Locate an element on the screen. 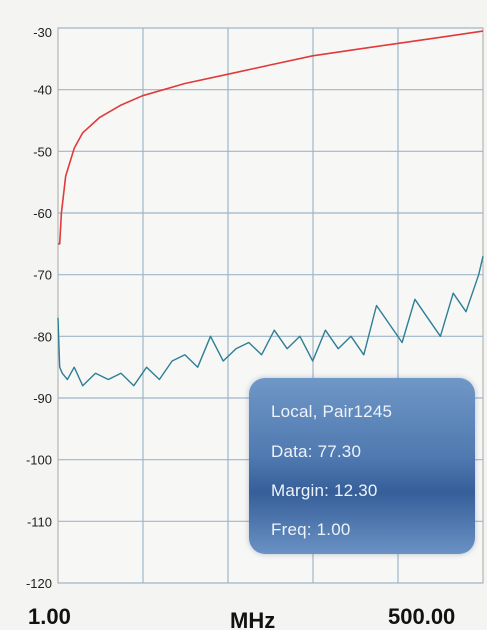 The image size is (487, 630). y-tick-label: -60 is located at coordinates (42, 213).